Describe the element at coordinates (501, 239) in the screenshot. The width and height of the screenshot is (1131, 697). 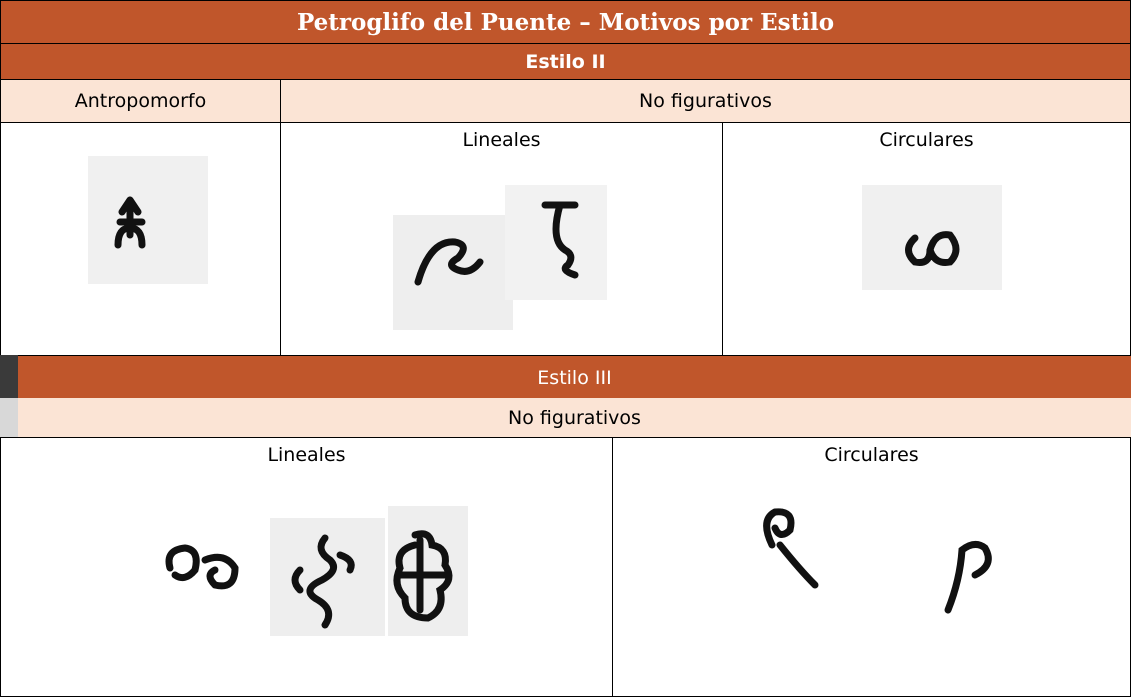
I see `column-label: Lineales` at that location.